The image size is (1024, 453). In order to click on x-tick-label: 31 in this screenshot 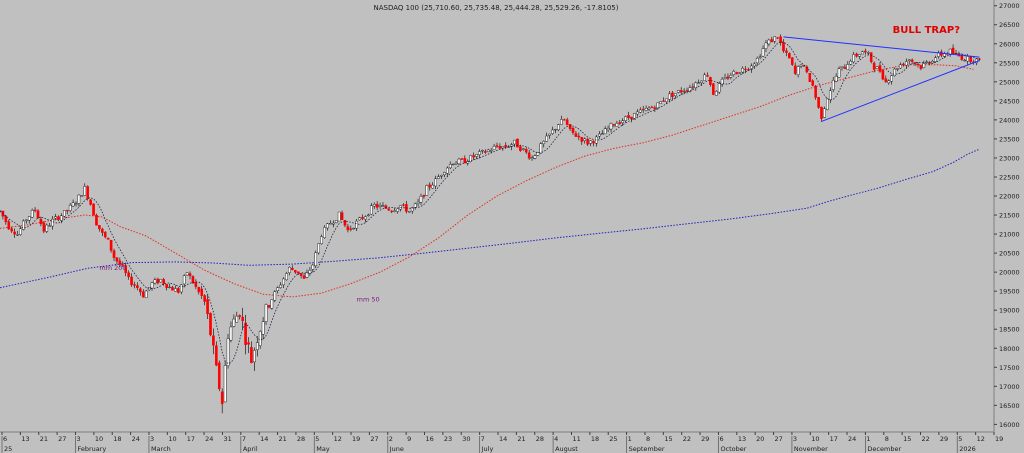, I will do `click(227, 439)`.